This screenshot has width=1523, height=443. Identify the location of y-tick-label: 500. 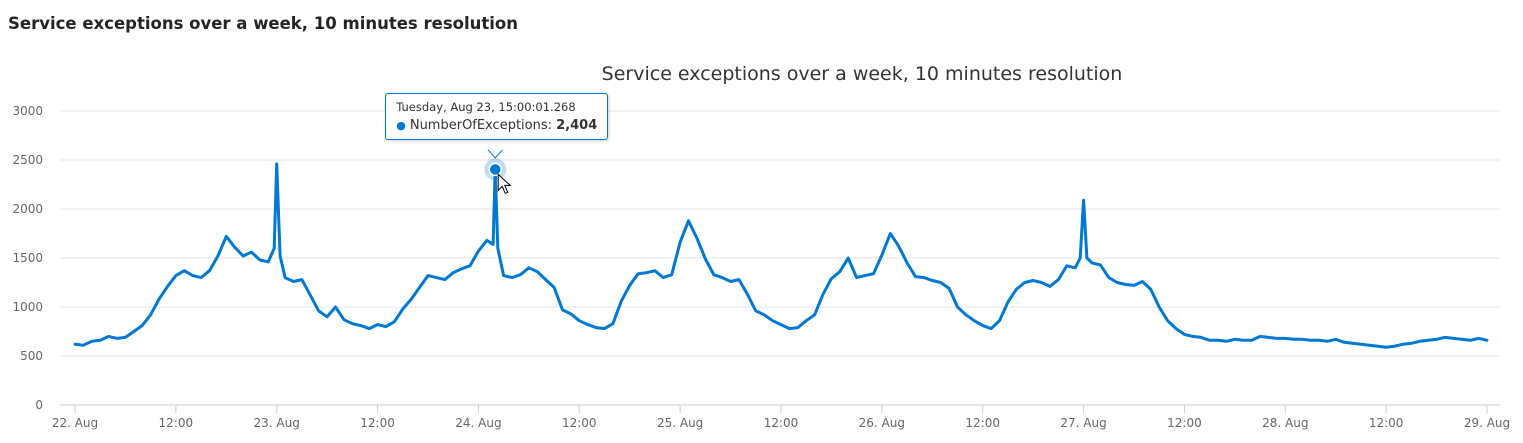
(31, 356).